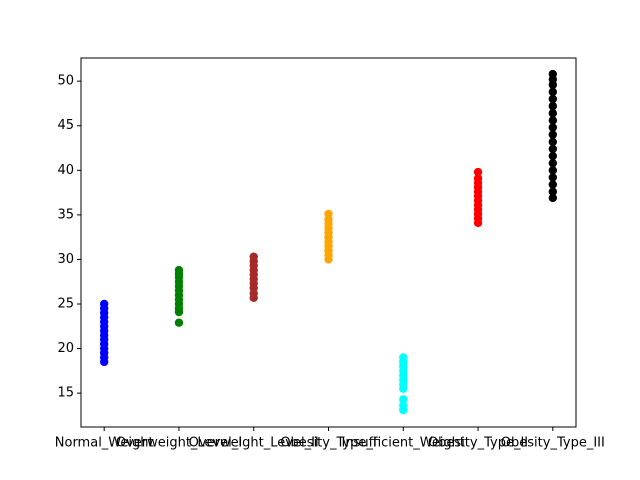  I want to click on y-tick-label: 45, so click(65, 125).